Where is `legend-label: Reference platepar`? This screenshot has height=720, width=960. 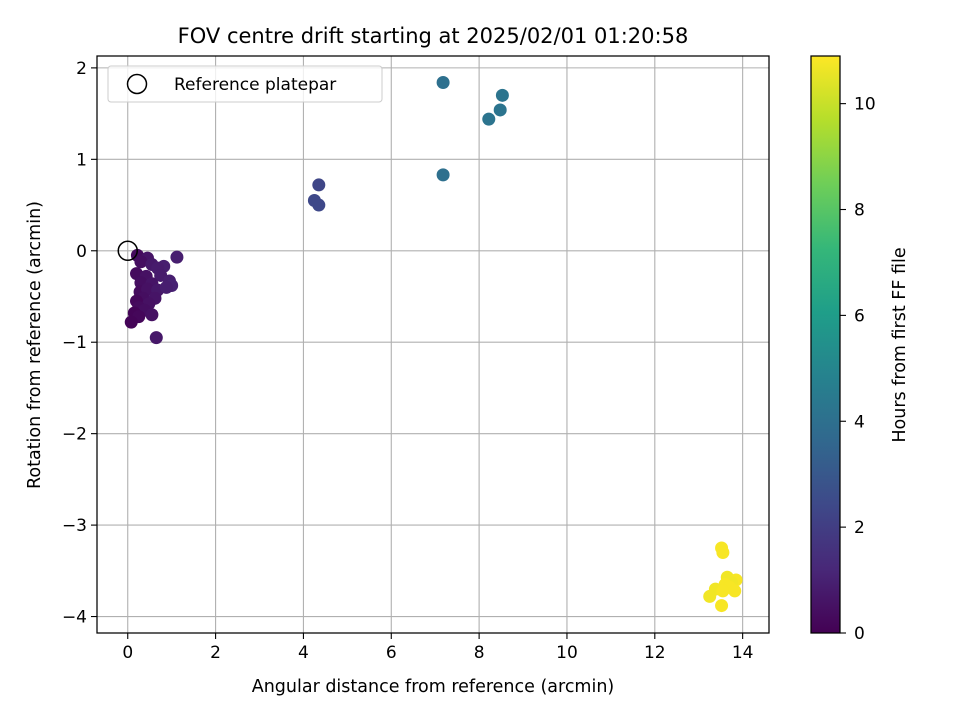
legend-label: Reference platepar is located at coordinates (255, 85).